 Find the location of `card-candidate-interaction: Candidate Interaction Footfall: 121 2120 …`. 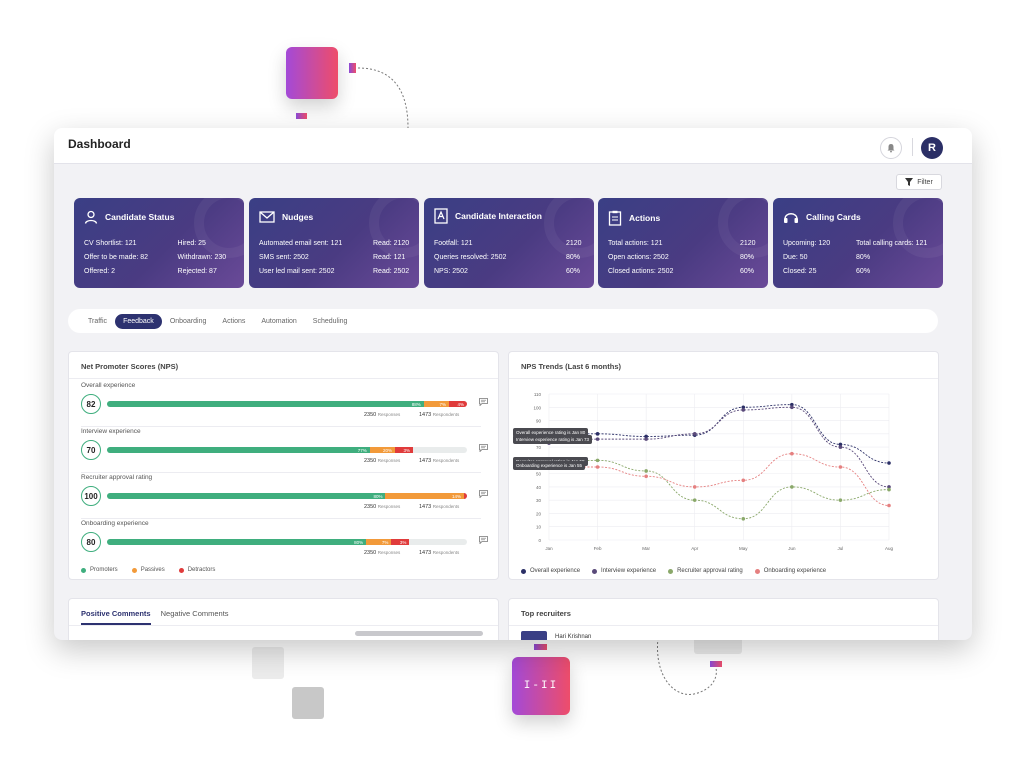

card-candidate-interaction: Candidate Interaction Footfall: 121 2120 … is located at coordinates (509, 243).